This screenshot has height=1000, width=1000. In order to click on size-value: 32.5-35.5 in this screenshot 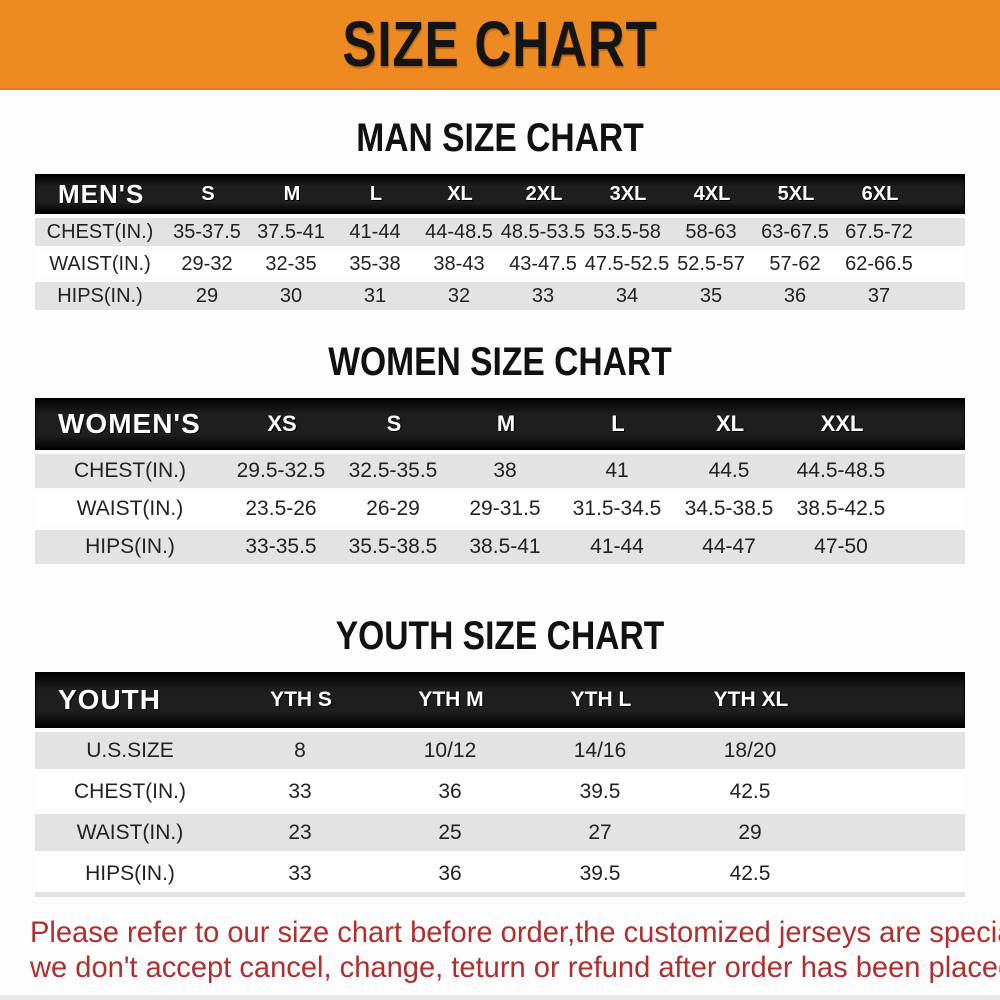, I will do `click(393, 470)`.